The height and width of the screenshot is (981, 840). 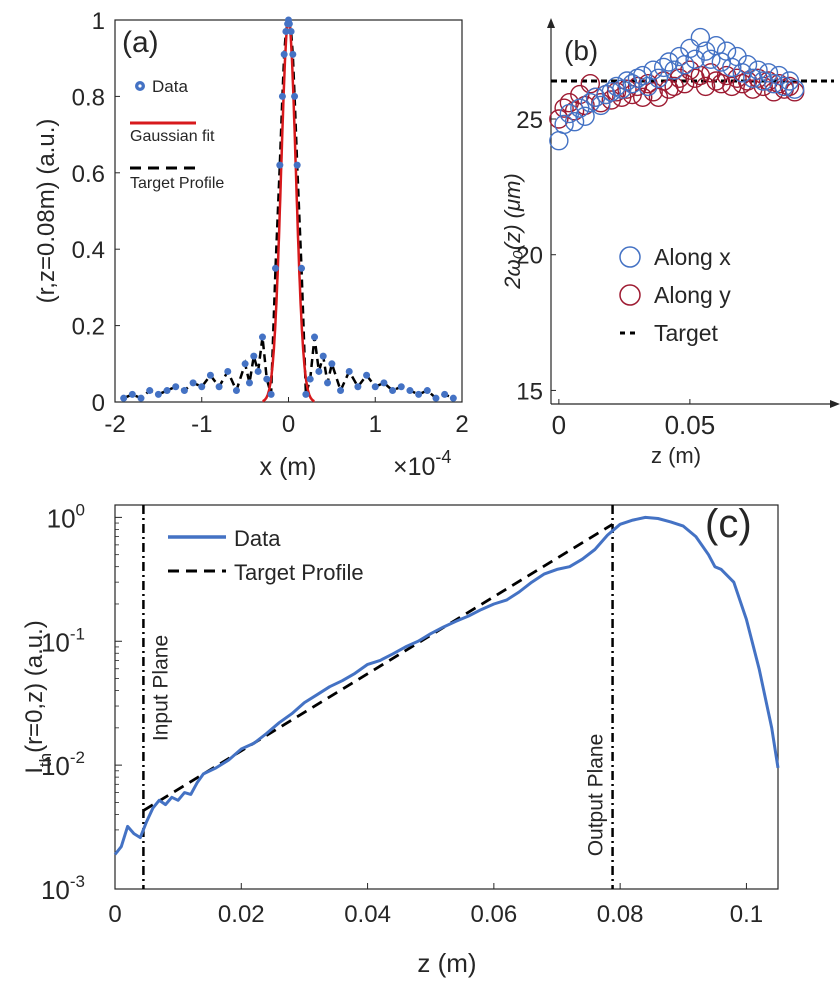 What do you see at coordinates (596, 795) in the screenshot?
I see `output-plane-annotation: Output Plane` at bounding box center [596, 795].